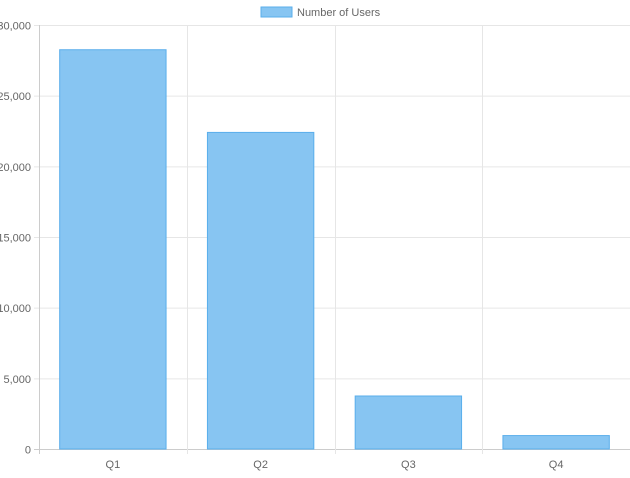 This screenshot has width=630, height=478. What do you see at coordinates (556, 442) in the screenshot?
I see `bar-q4` at bounding box center [556, 442].